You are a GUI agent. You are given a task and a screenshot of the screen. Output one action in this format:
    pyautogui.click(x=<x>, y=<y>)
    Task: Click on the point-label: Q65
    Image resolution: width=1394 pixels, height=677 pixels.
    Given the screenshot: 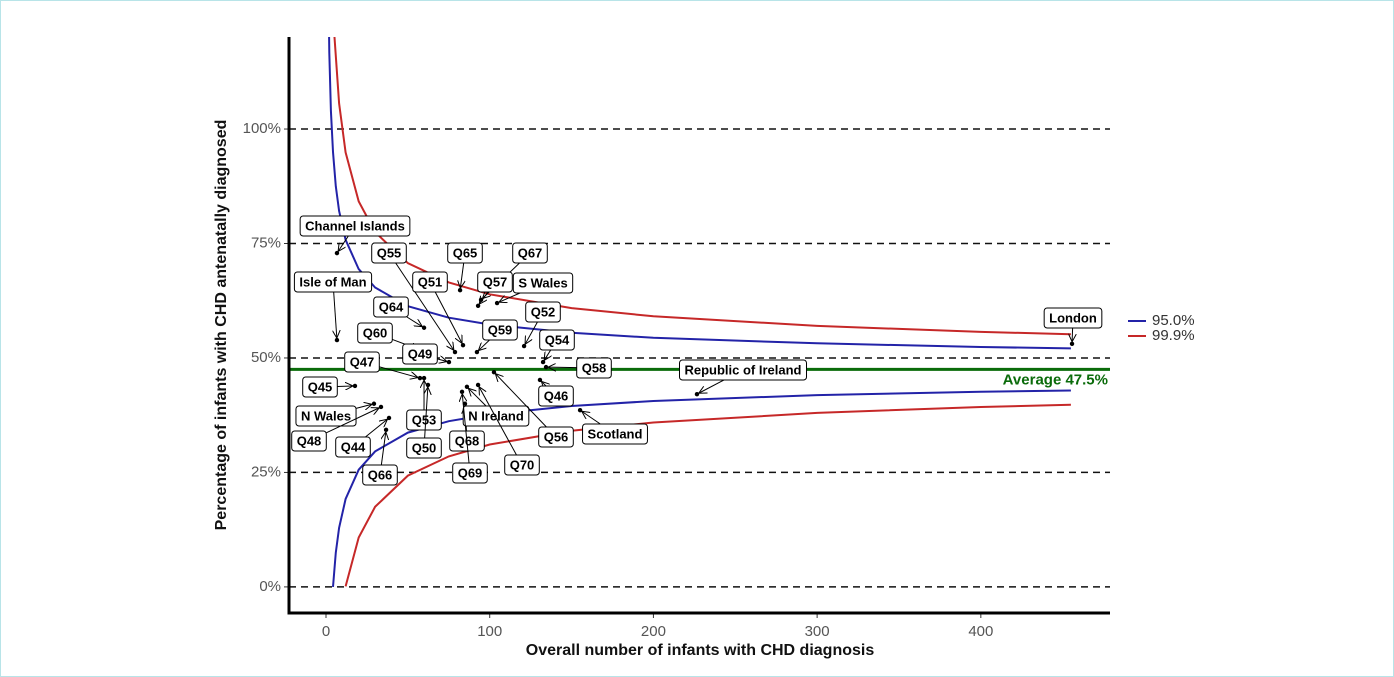 What is the action you would take?
    pyautogui.click(x=465, y=252)
    